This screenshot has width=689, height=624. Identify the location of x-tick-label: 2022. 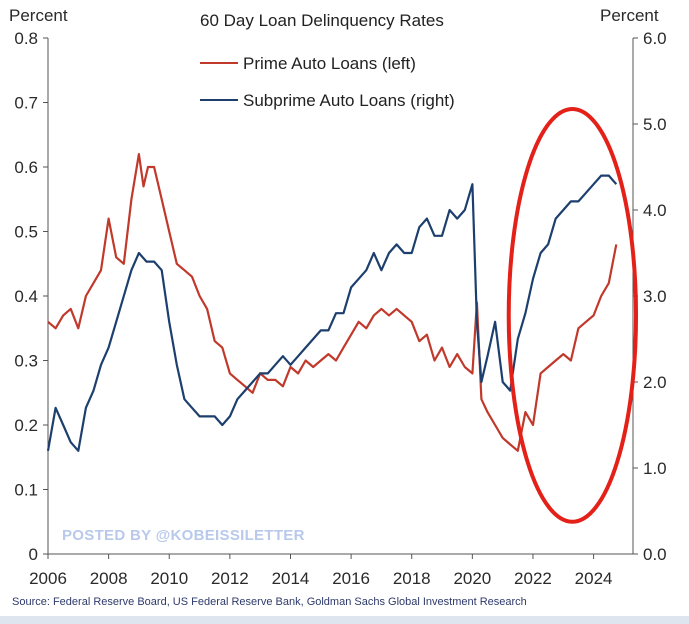
(533, 578).